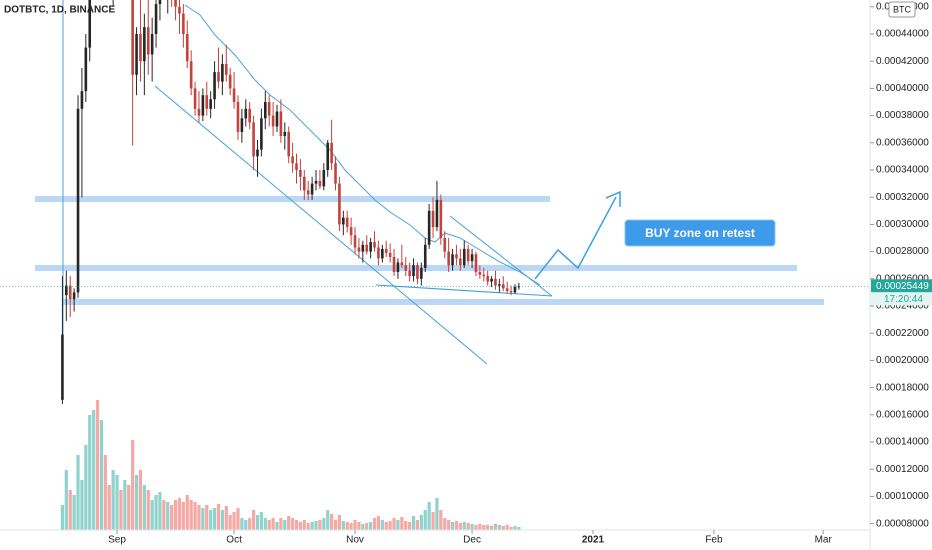 This screenshot has height=550, width=932. Describe the element at coordinates (902, 523) in the screenshot. I see `y-tick-label: 0.00008000` at that location.